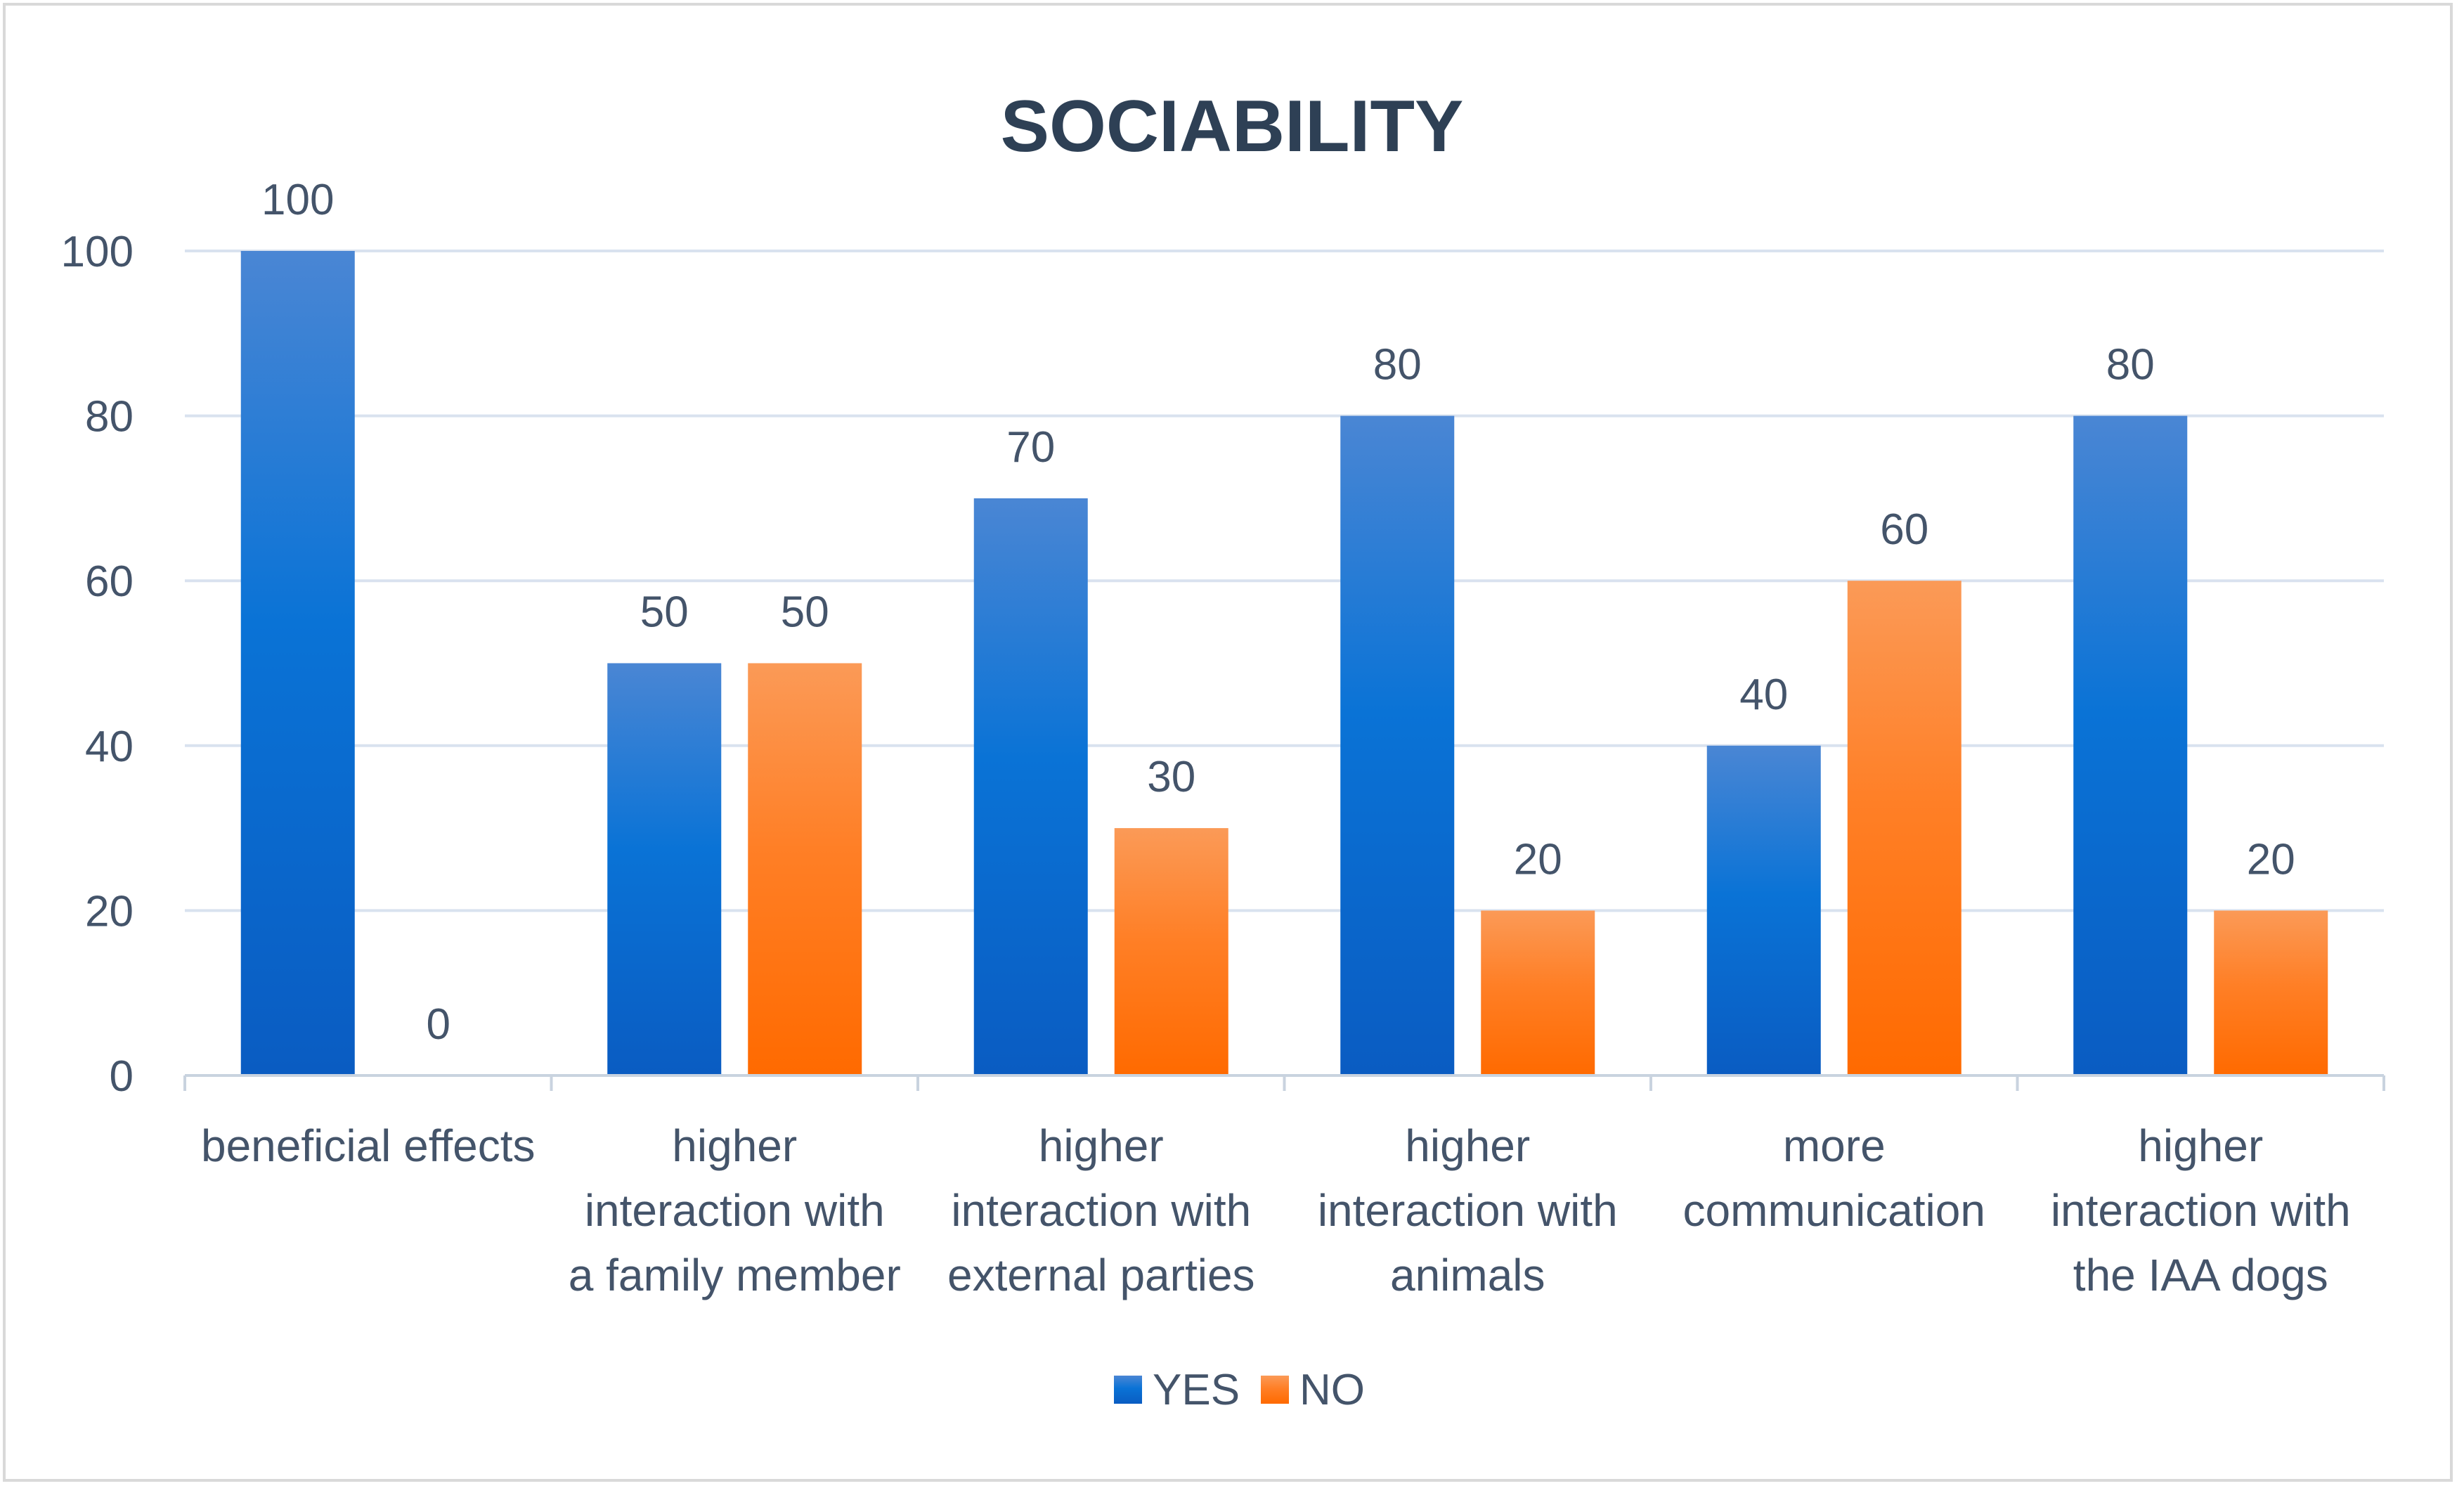  What do you see at coordinates (110, 581) in the screenshot?
I see `y-tick-label: 60` at bounding box center [110, 581].